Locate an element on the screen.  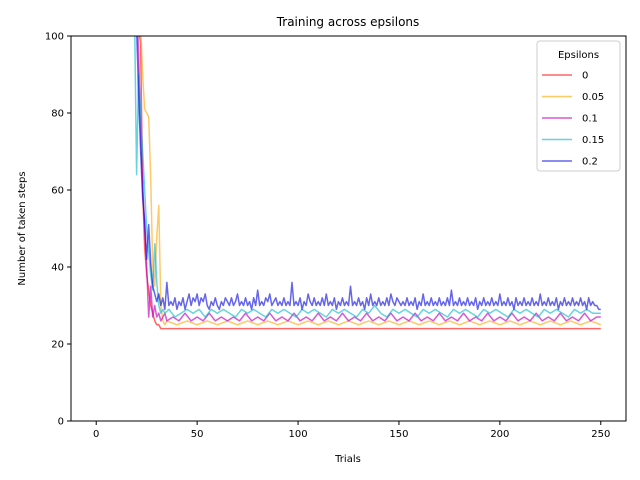
x-tick-label: 0 is located at coordinates (96, 434).